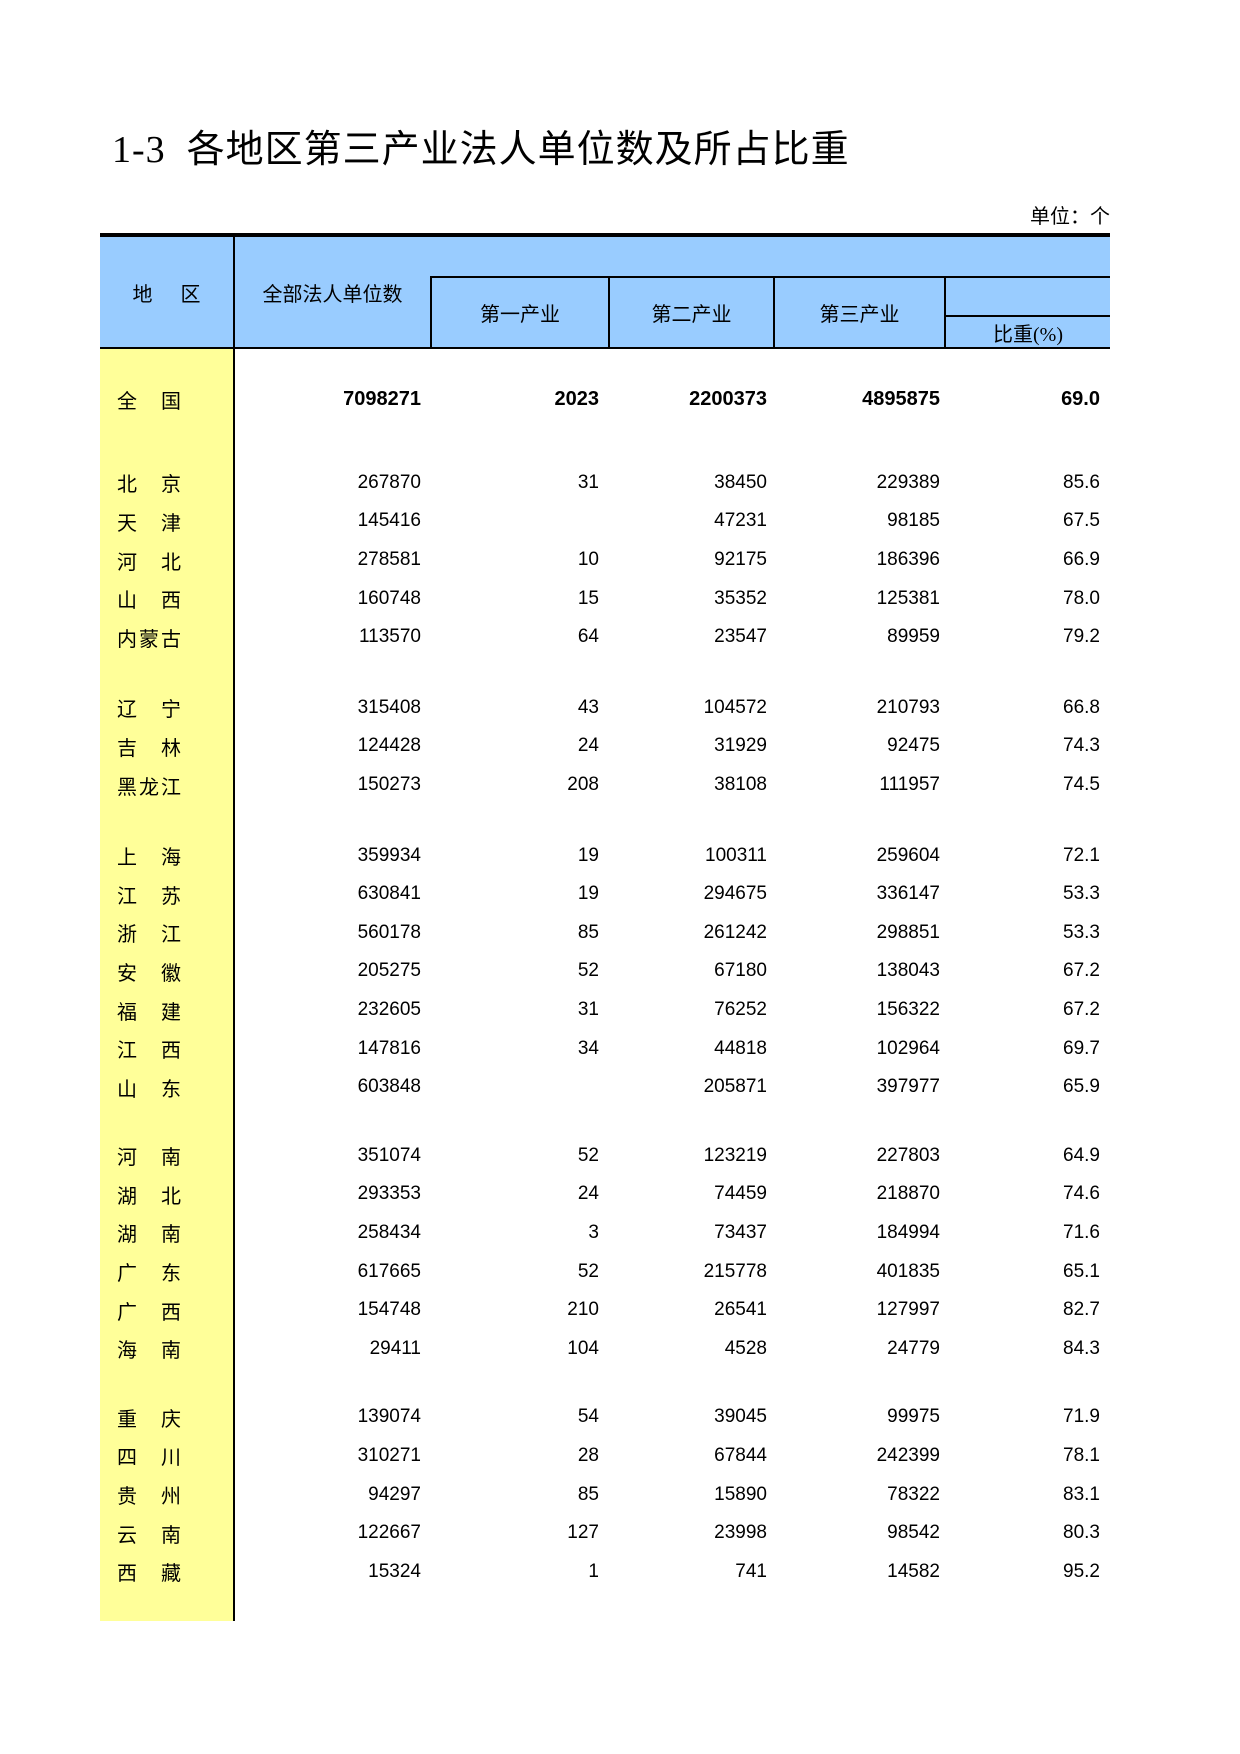 The width and height of the screenshot is (1240, 1754). Describe the element at coordinates (1081, 521) in the screenshot. I see `share-percent-cell: 67.5` at that location.